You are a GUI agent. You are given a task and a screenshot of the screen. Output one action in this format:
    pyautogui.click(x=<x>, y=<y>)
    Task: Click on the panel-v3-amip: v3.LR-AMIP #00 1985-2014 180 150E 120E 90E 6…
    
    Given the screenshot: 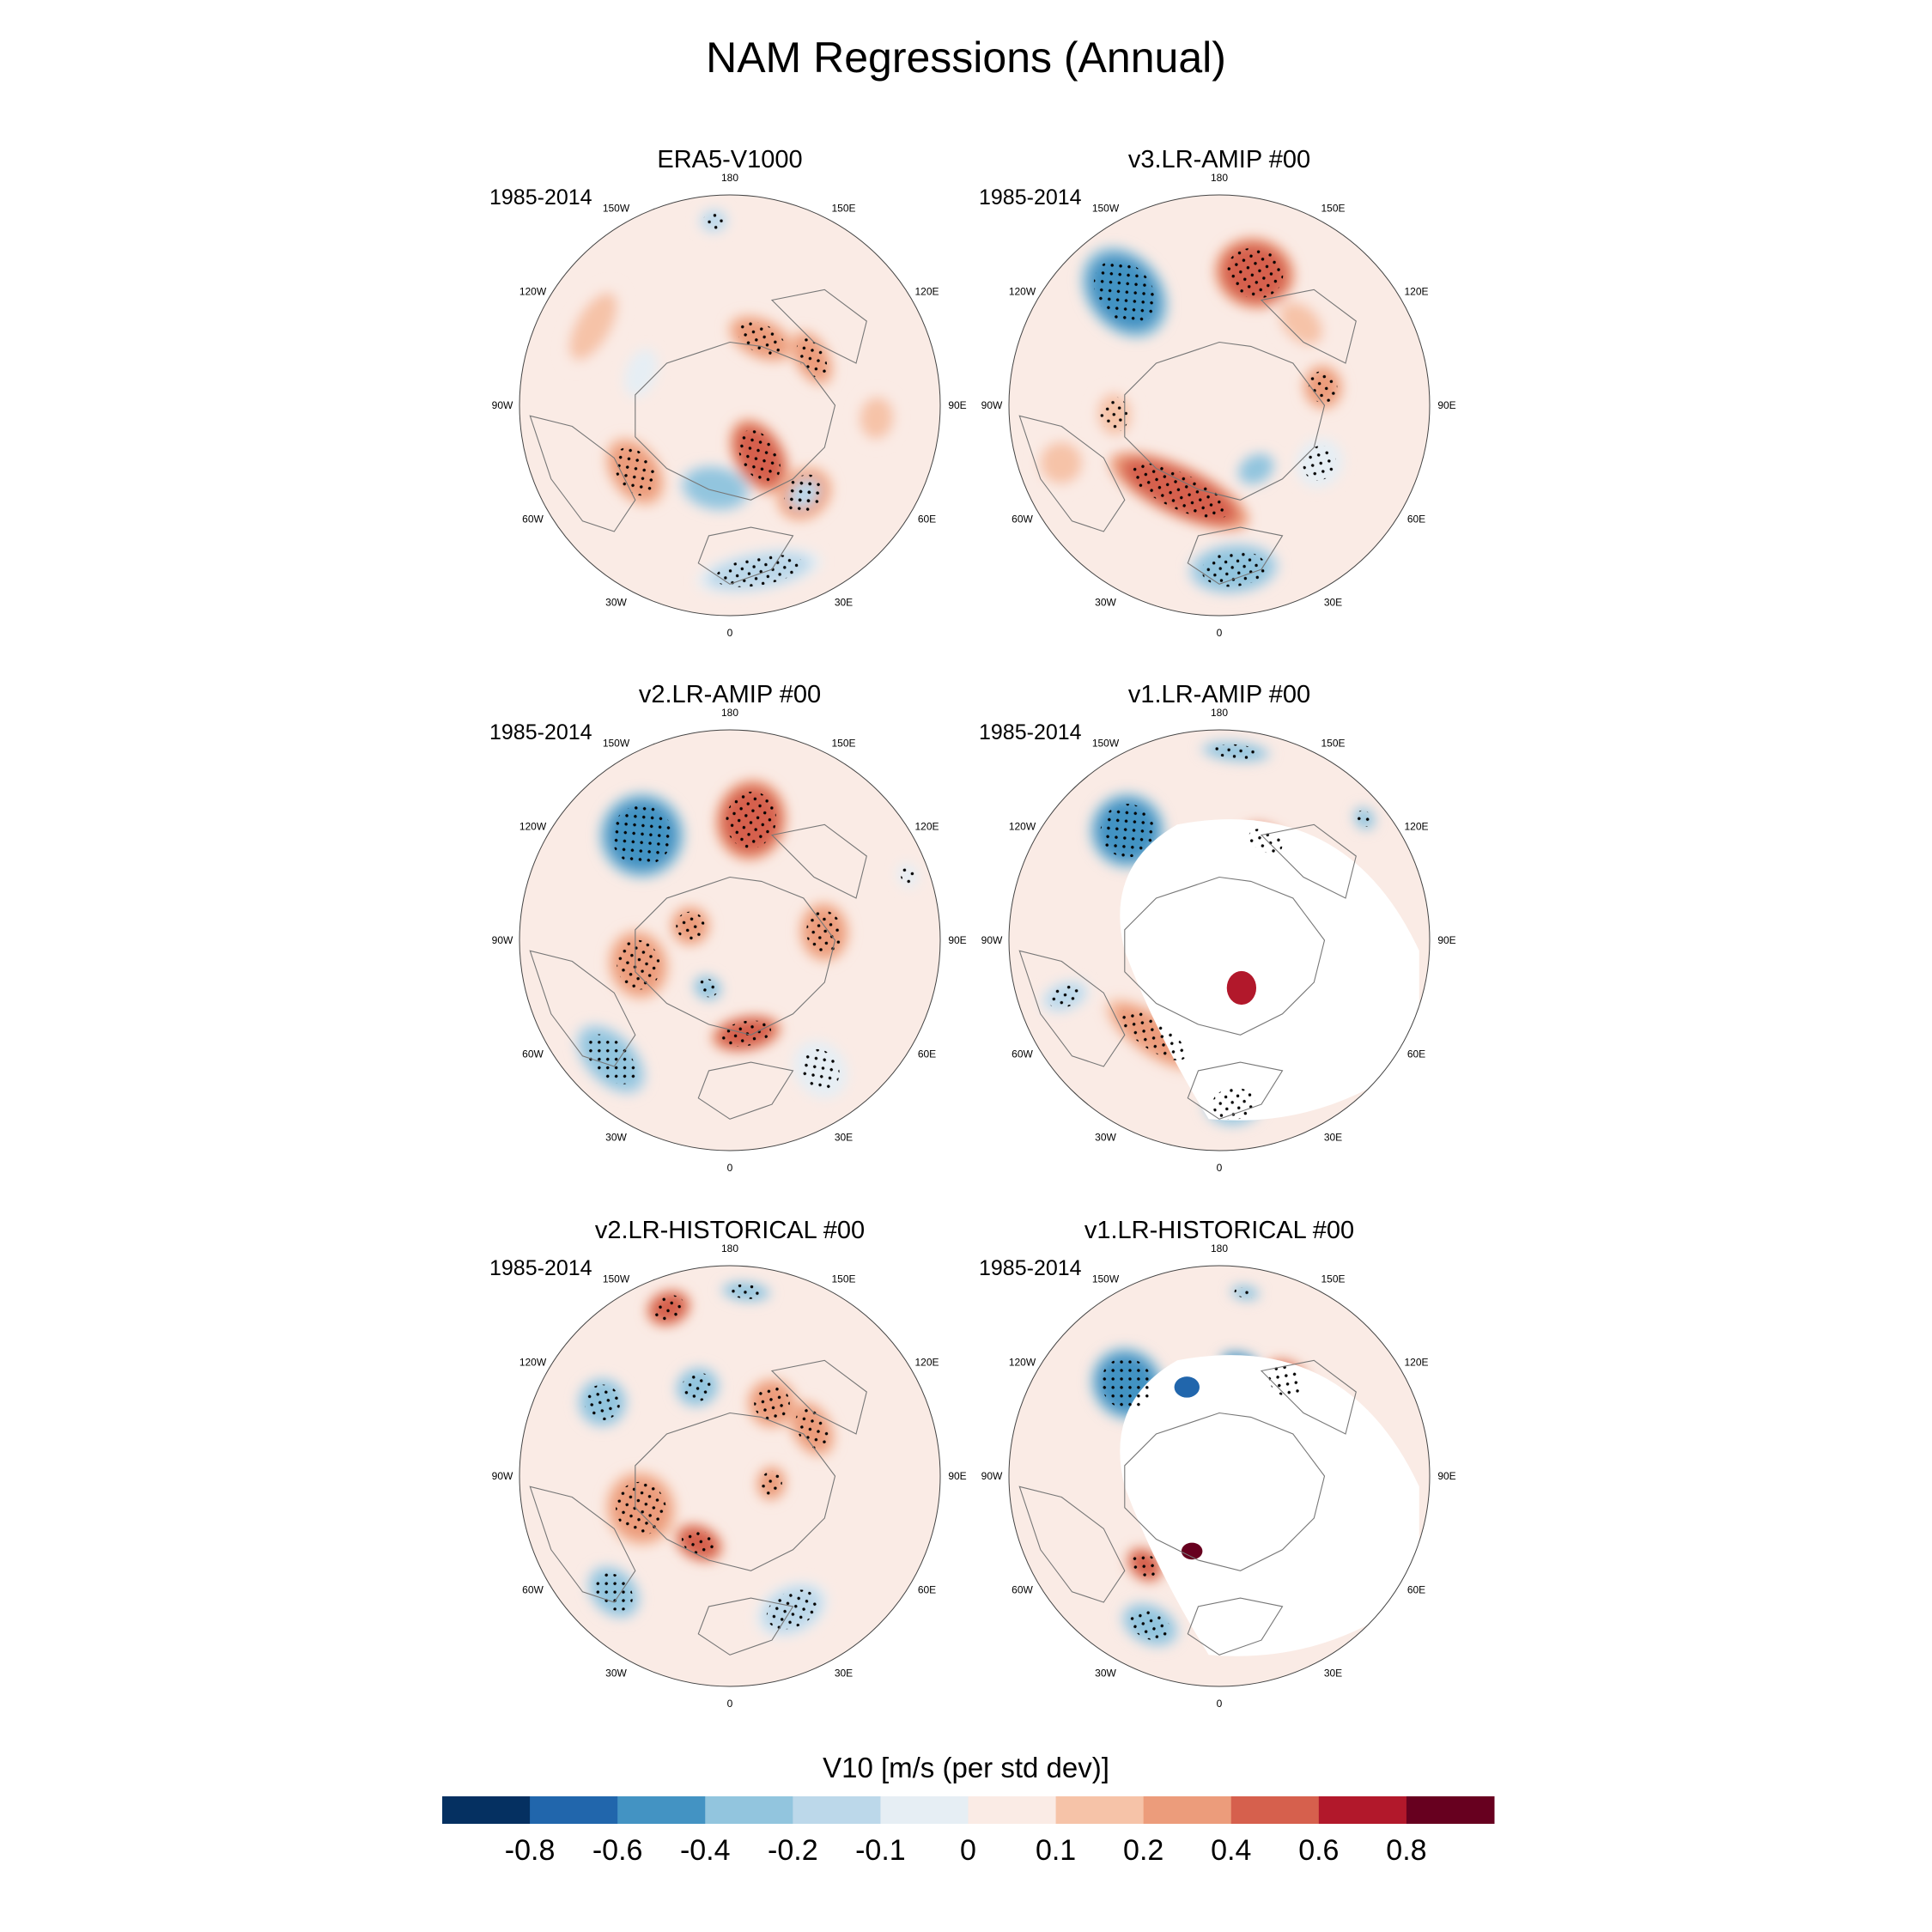 What is the action you would take?
    pyautogui.click(x=1219, y=403)
    